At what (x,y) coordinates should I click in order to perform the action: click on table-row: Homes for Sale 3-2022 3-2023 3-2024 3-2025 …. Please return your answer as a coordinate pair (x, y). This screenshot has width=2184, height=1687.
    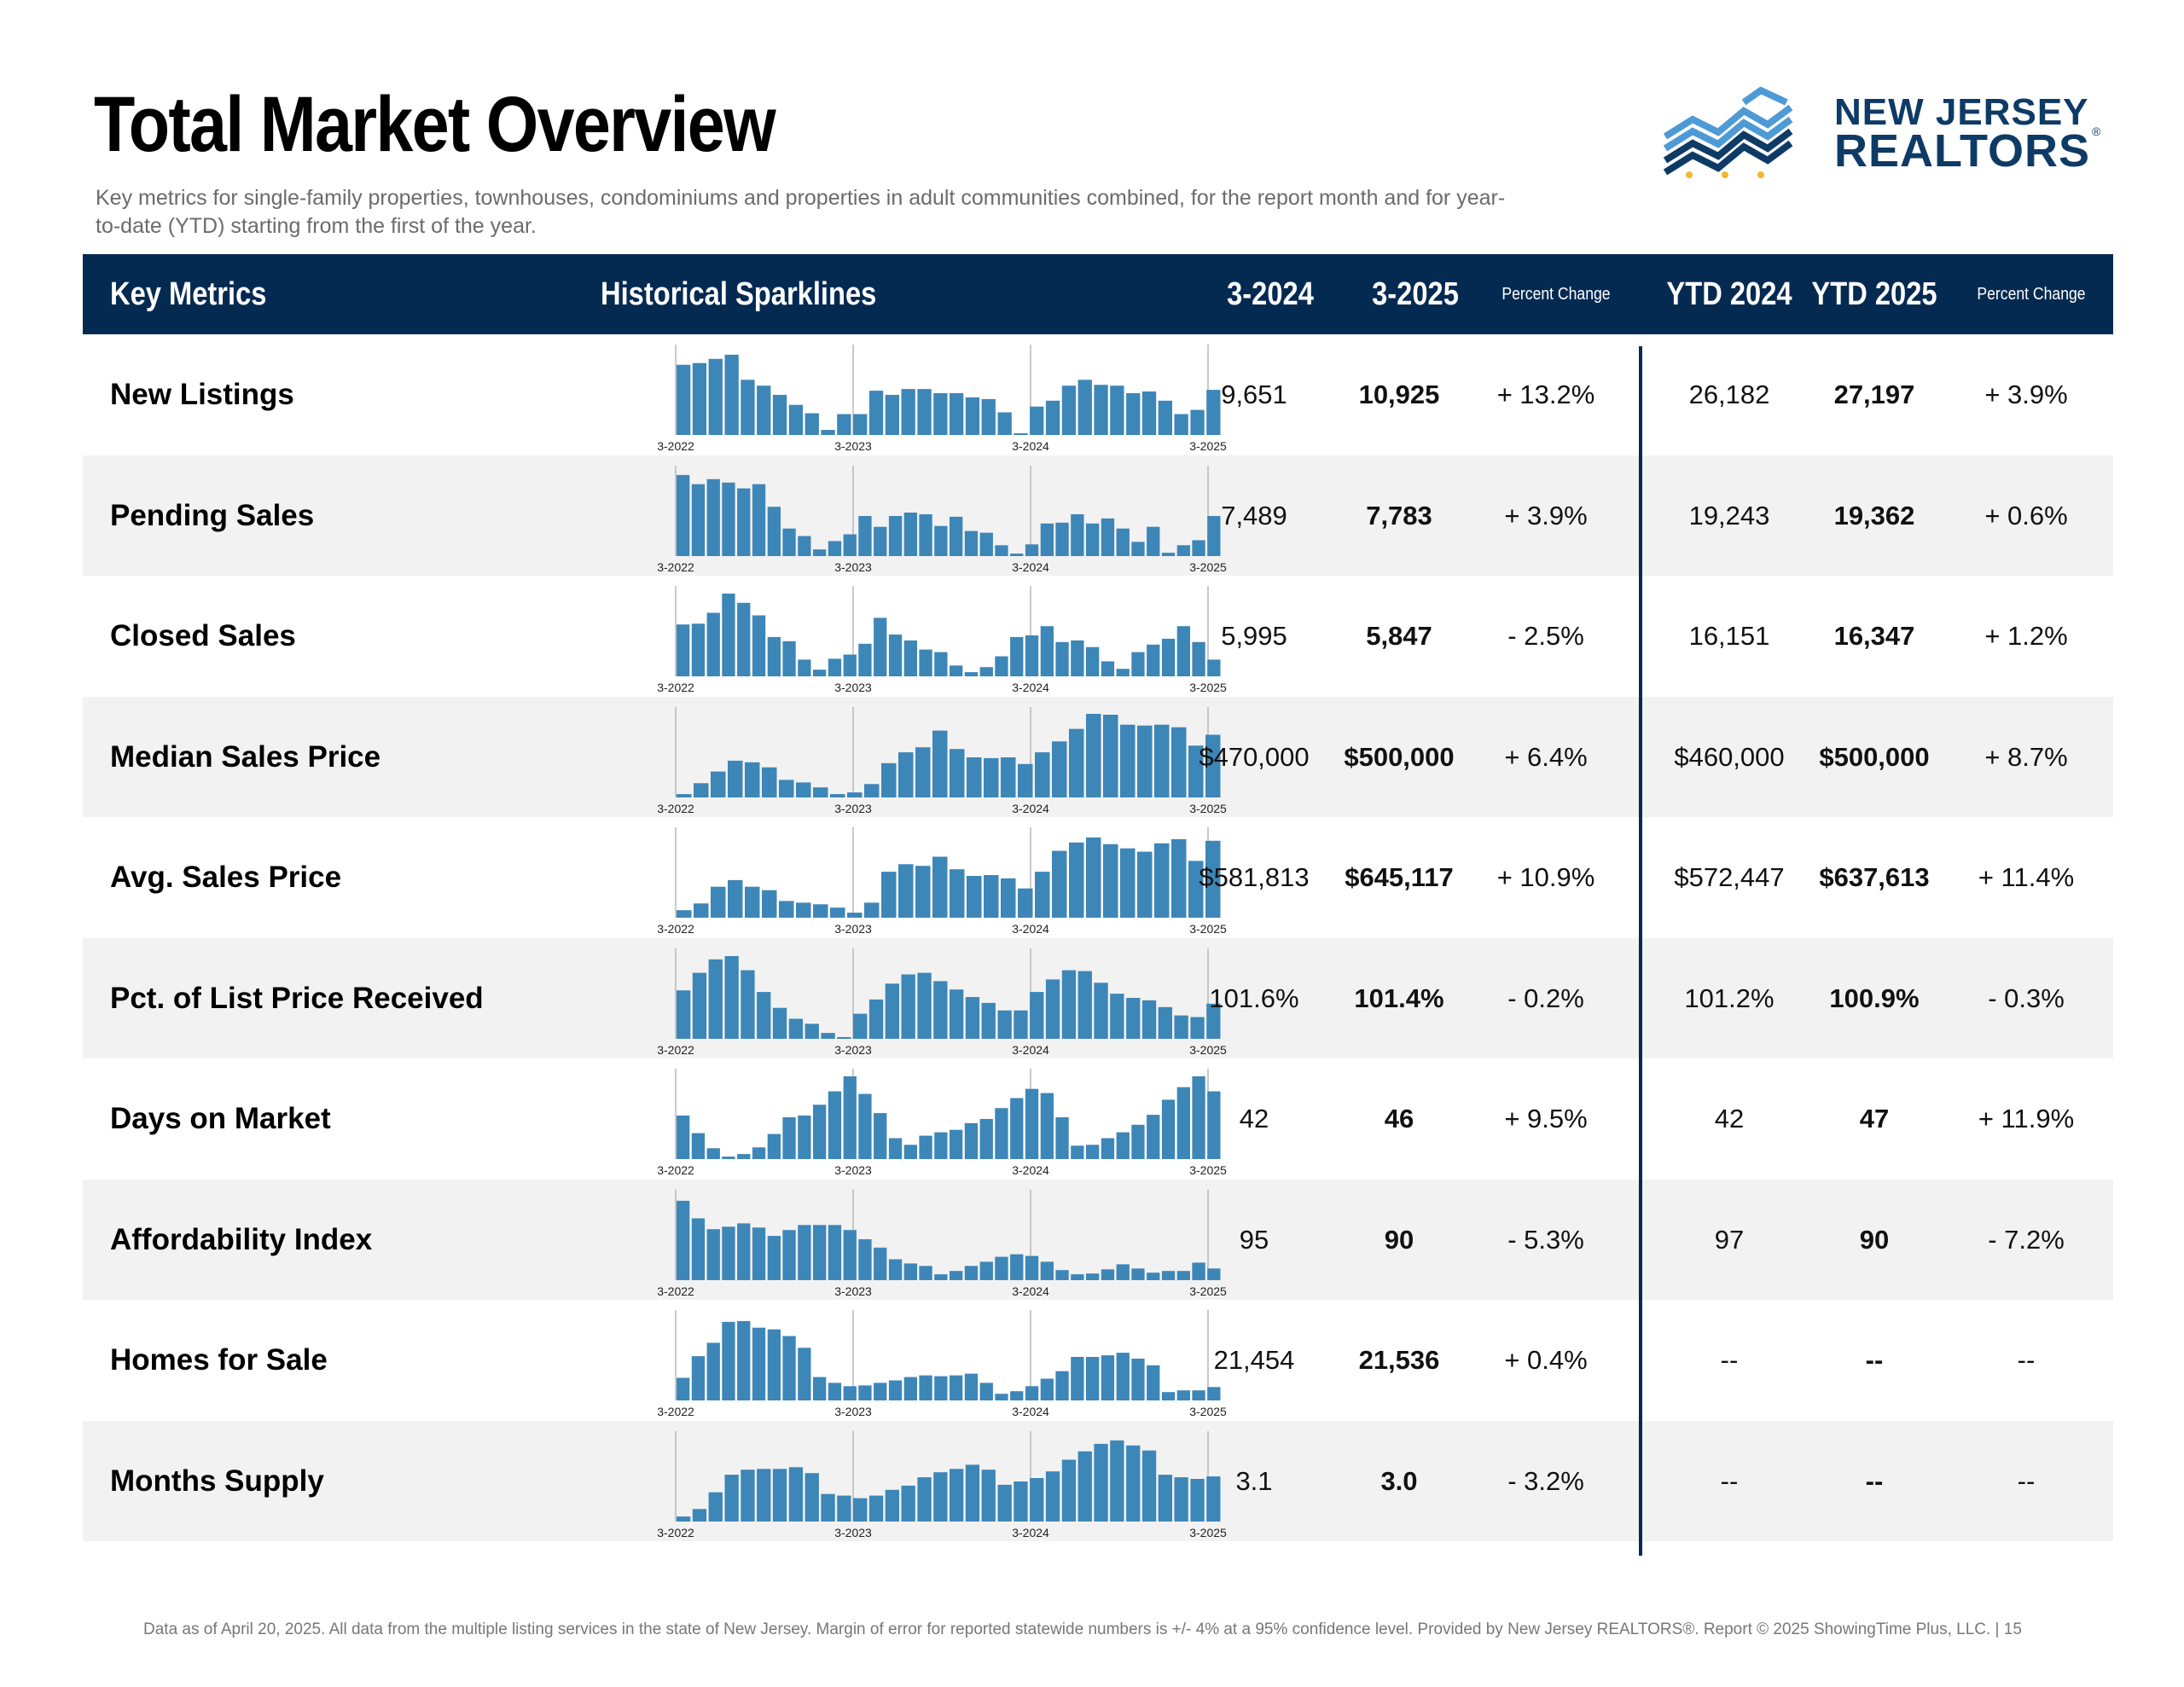
    Looking at the image, I should click on (1098, 1360).